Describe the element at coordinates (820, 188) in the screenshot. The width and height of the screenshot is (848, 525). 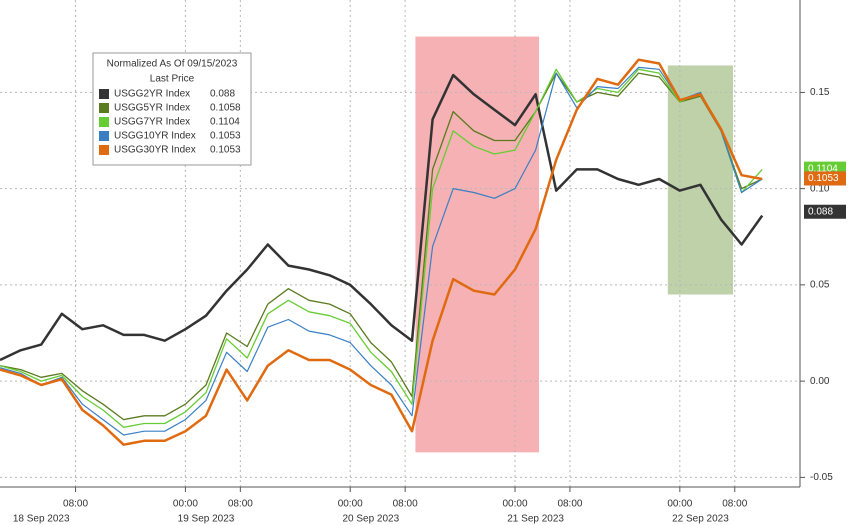
I see `y-tick-label: 0.10` at that location.